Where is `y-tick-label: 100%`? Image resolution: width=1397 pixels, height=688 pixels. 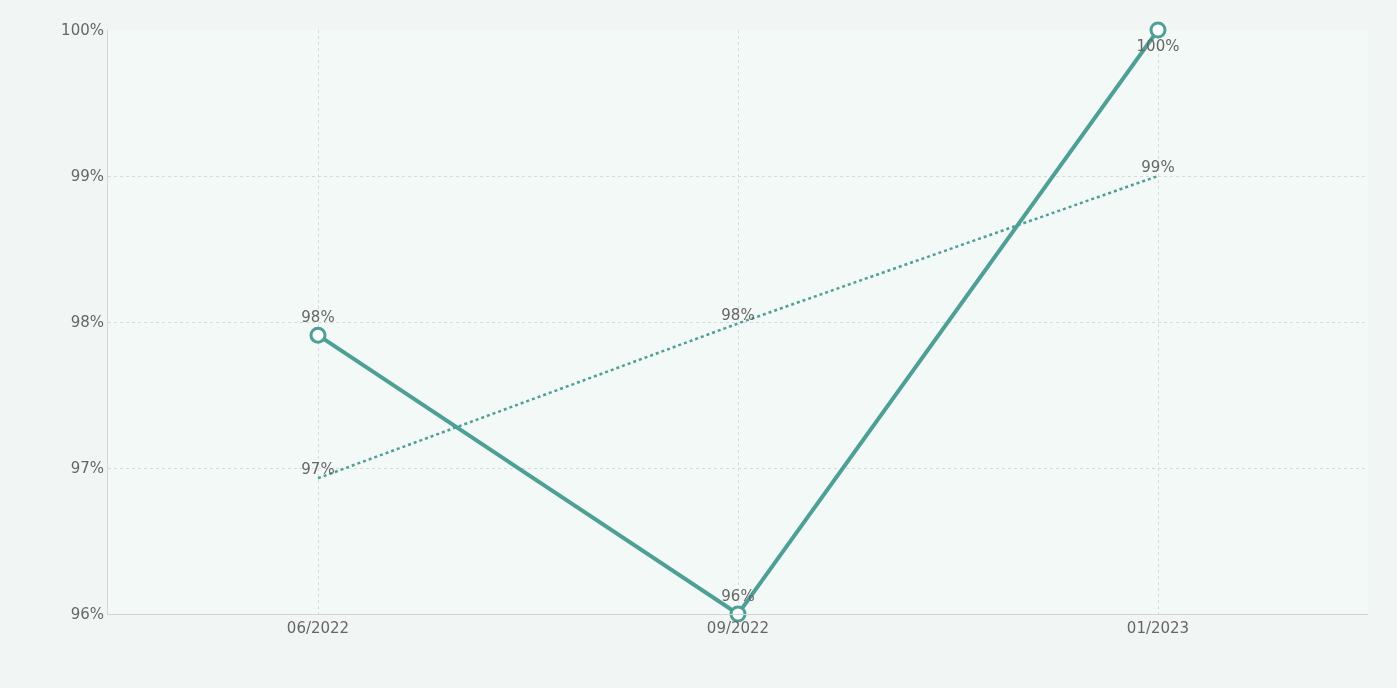 y-tick-label: 100% is located at coordinates (82, 30).